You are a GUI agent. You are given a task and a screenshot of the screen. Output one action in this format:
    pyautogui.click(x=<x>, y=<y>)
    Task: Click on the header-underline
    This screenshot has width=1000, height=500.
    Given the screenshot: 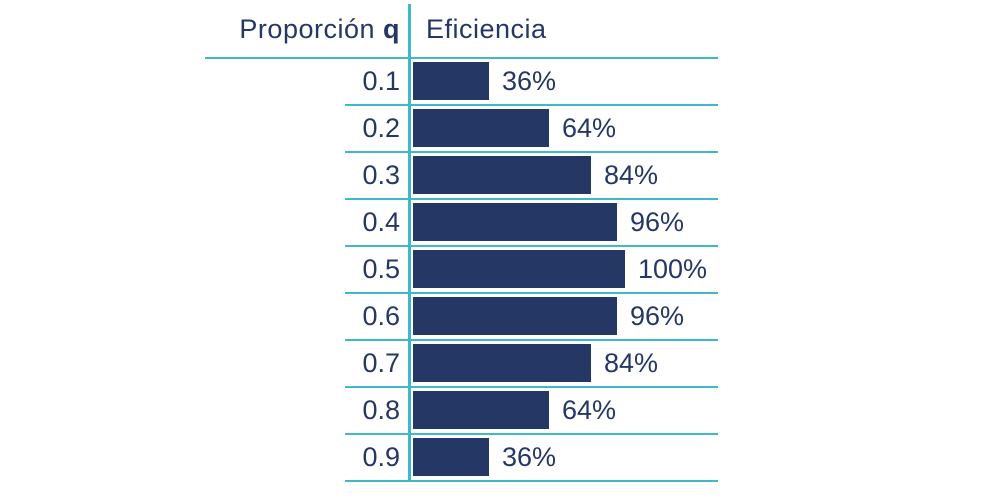 What is the action you would take?
    pyautogui.click(x=461, y=58)
    